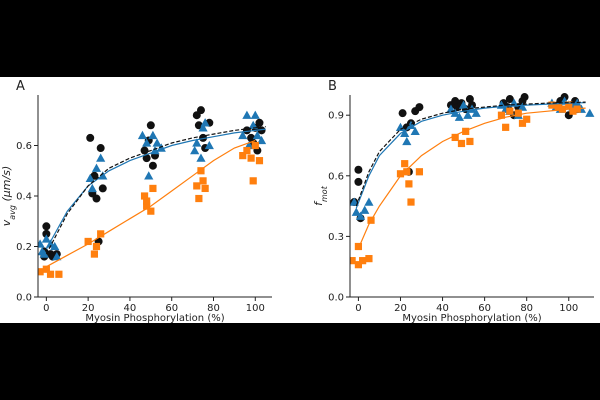 The height and width of the screenshot is (400, 600). I want to click on panel-label: A, so click(20, 86).